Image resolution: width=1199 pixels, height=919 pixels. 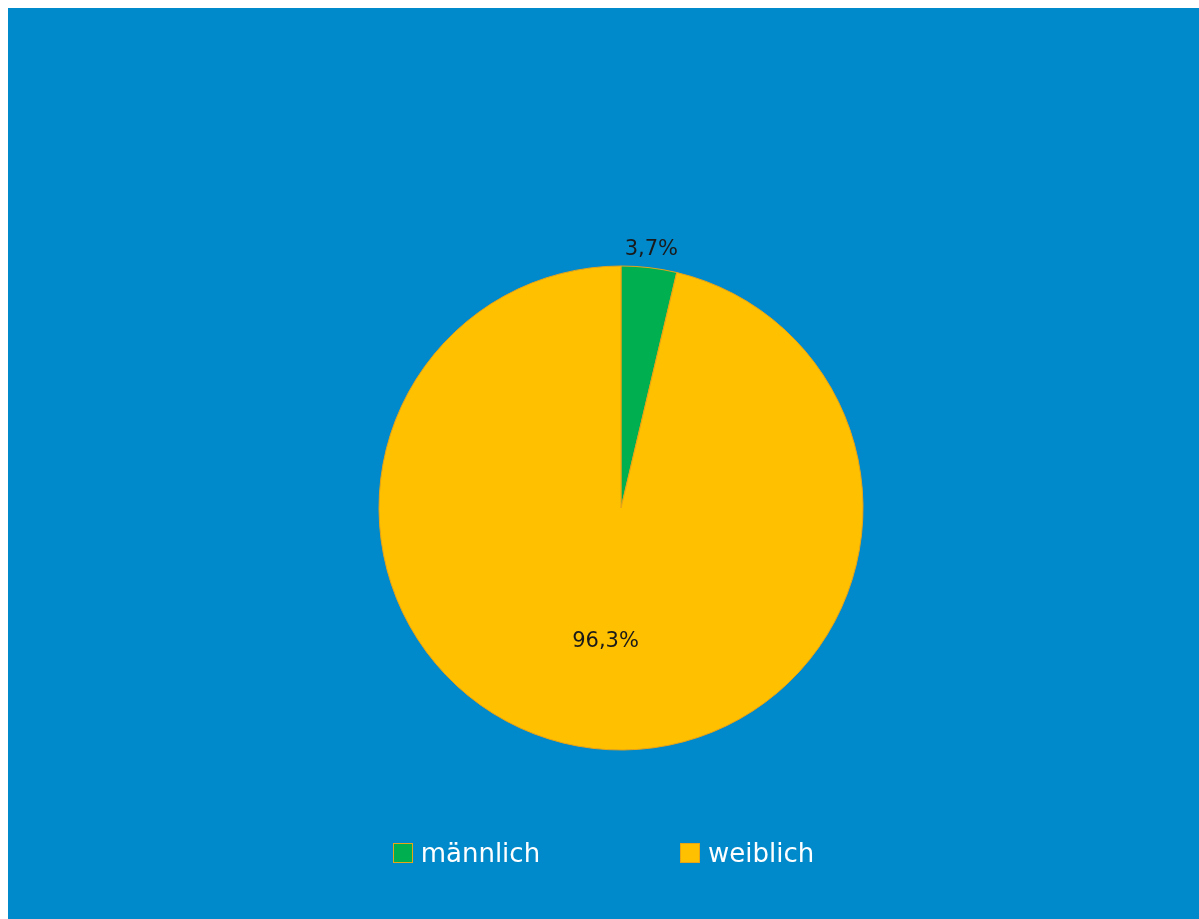 What do you see at coordinates (480, 853) in the screenshot?
I see `legend-label: männlich` at bounding box center [480, 853].